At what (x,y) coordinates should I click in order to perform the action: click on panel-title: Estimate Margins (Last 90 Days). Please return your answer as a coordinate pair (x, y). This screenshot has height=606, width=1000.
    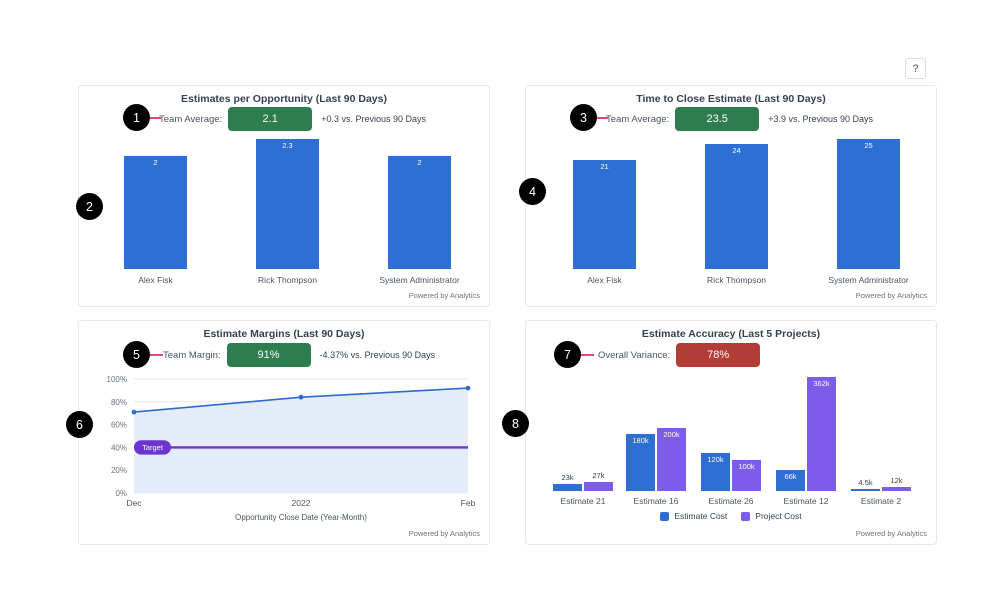
    Looking at the image, I should click on (284, 334).